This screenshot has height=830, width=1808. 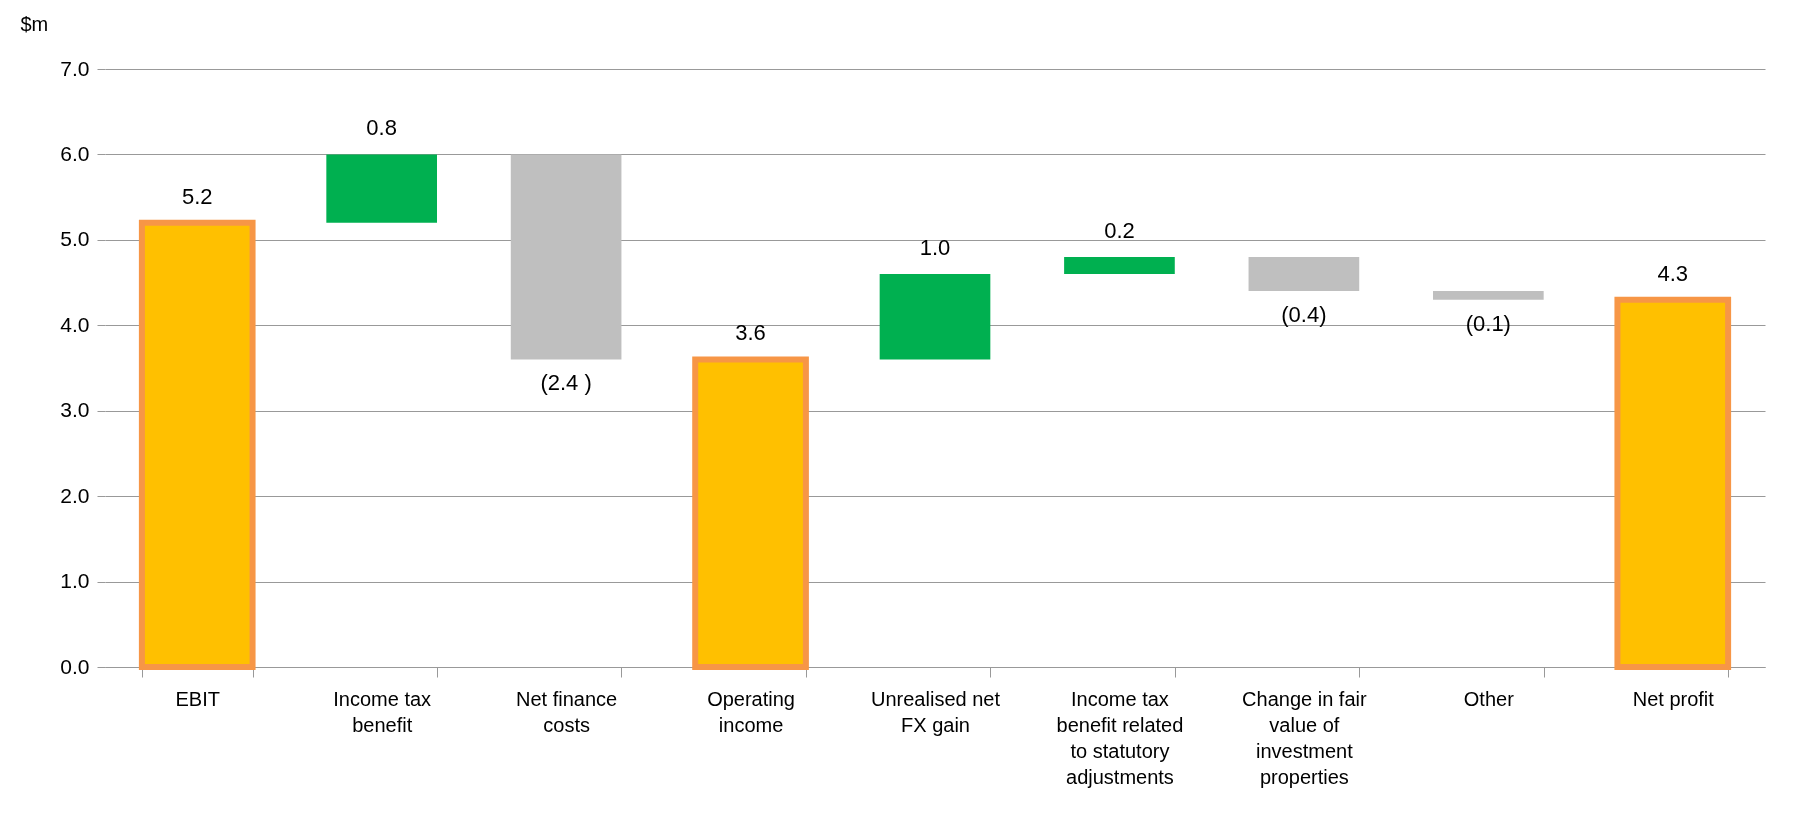 I want to click on y-axis-title: $m, so click(x=34, y=23).